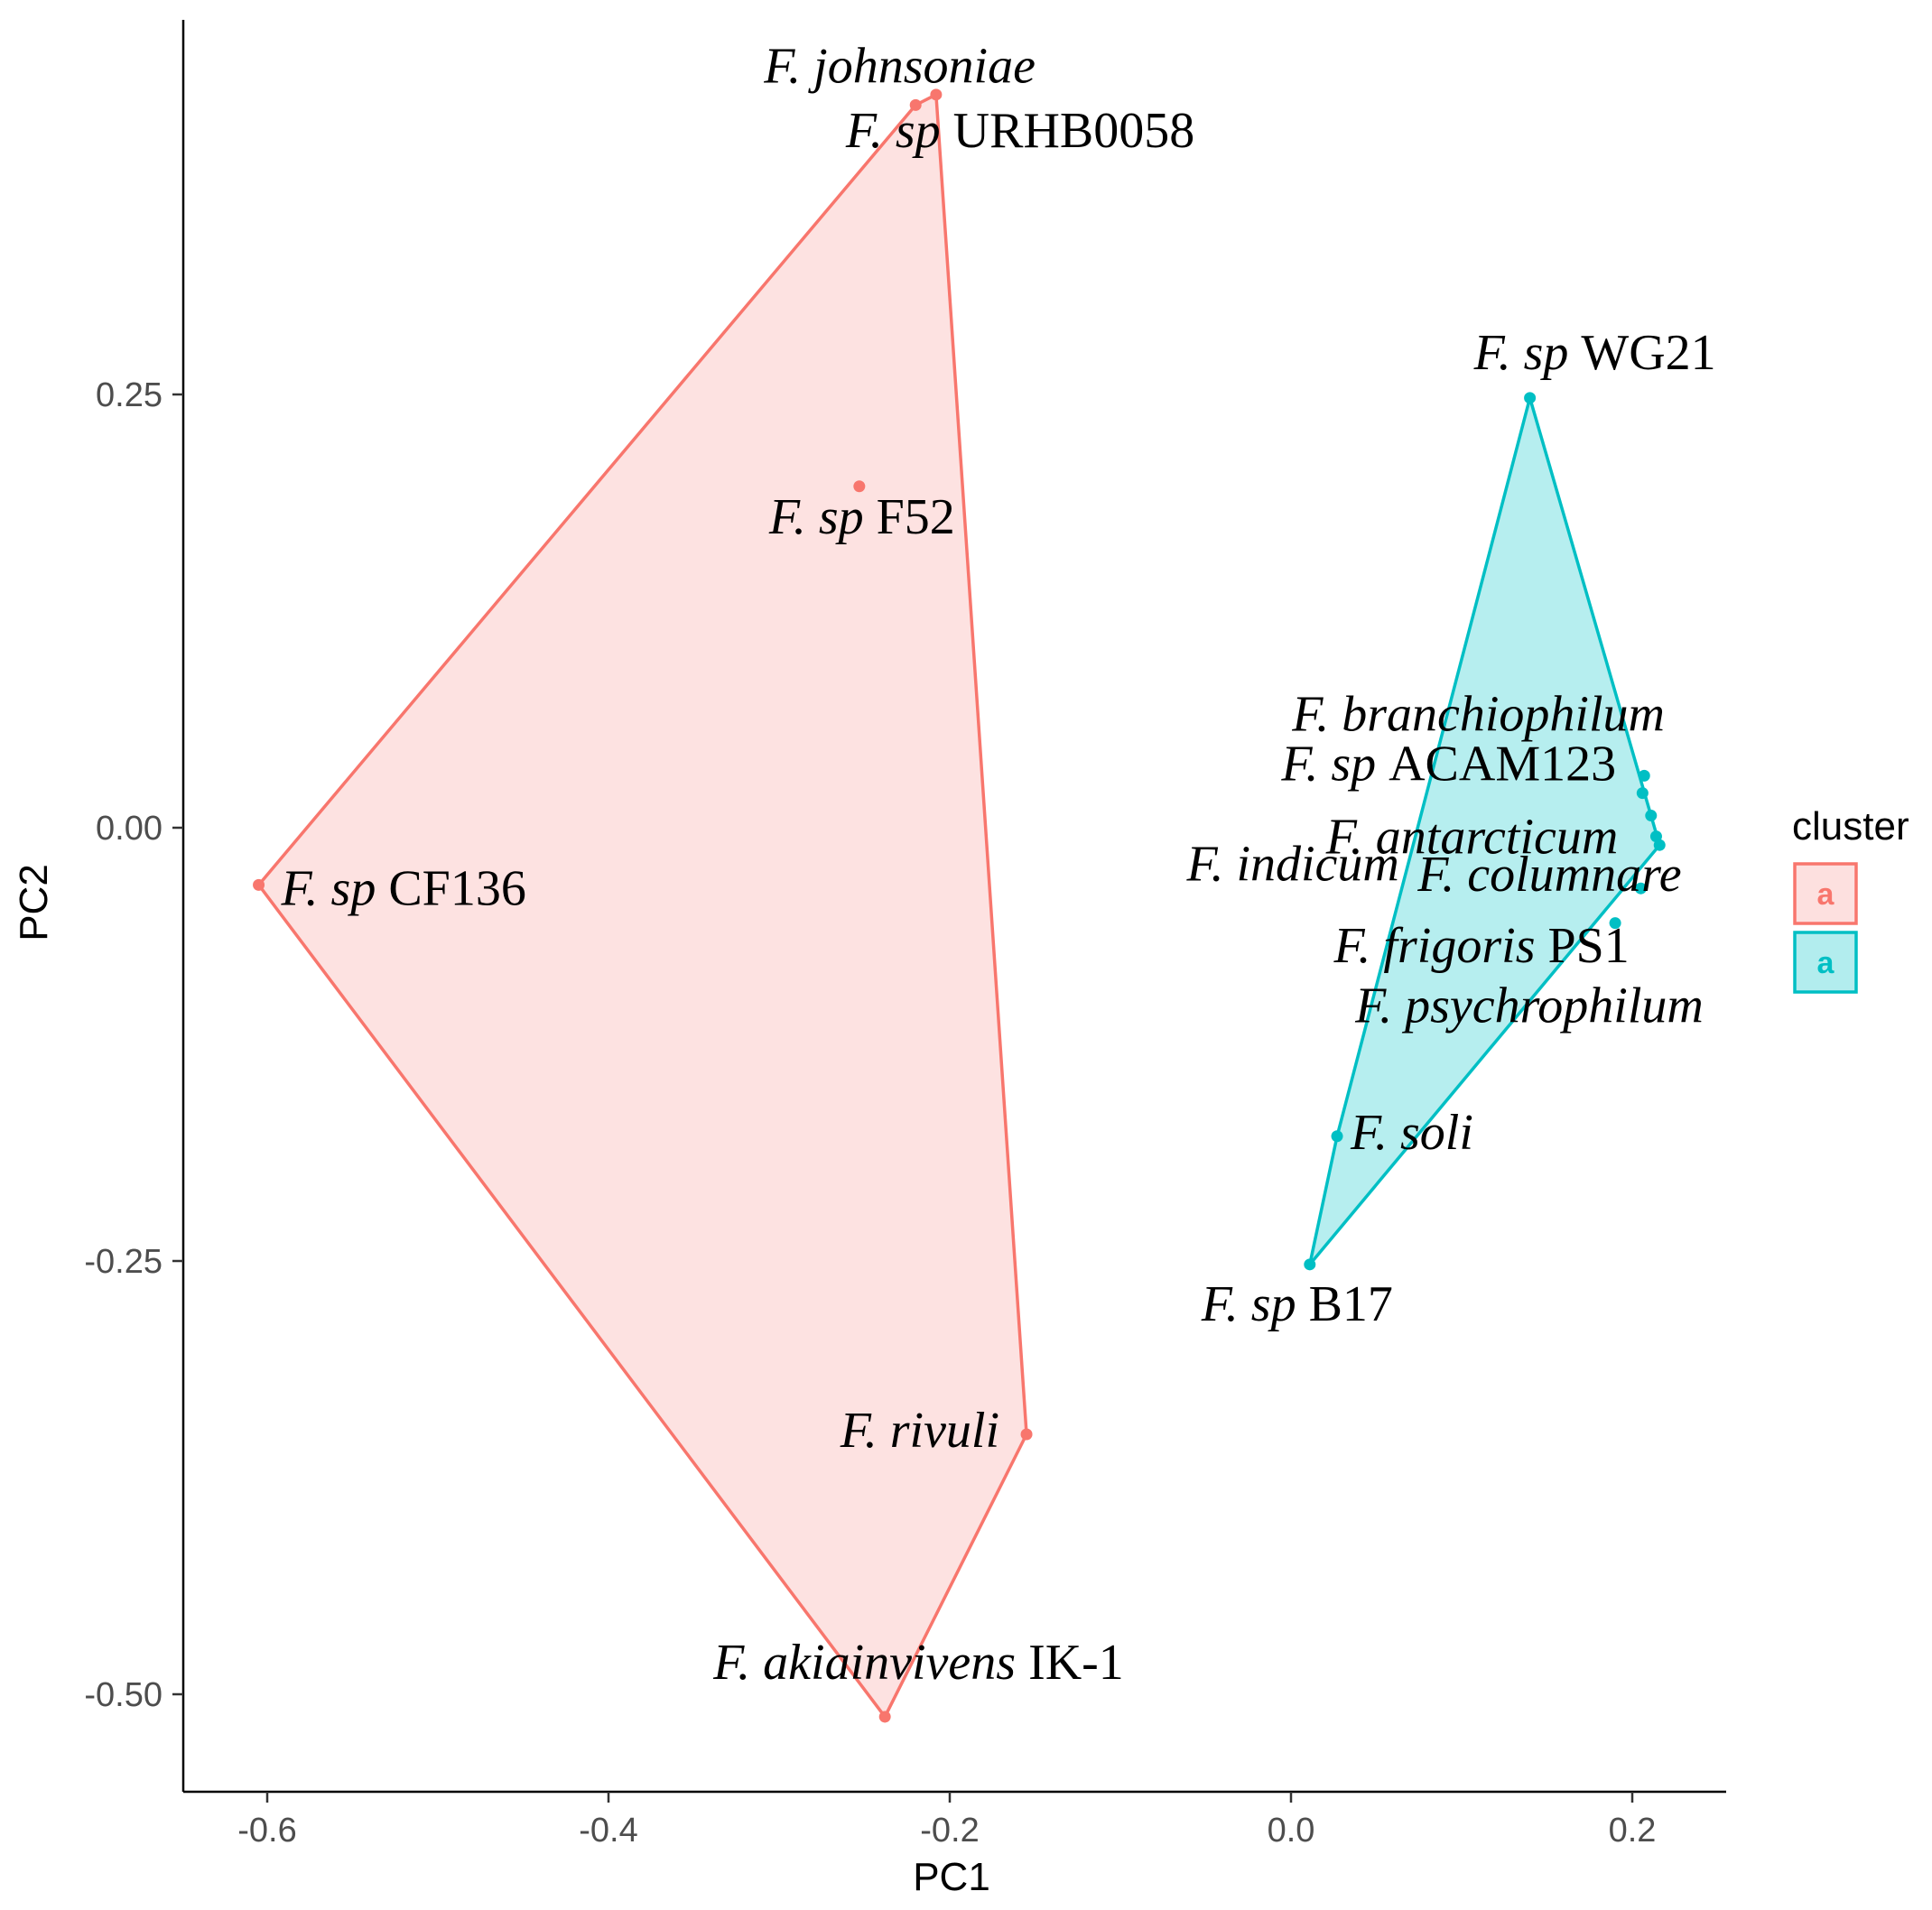  What do you see at coordinates (1850, 826) in the screenshot?
I see `legend-title: cluster` at bounding box center [1850, 826].